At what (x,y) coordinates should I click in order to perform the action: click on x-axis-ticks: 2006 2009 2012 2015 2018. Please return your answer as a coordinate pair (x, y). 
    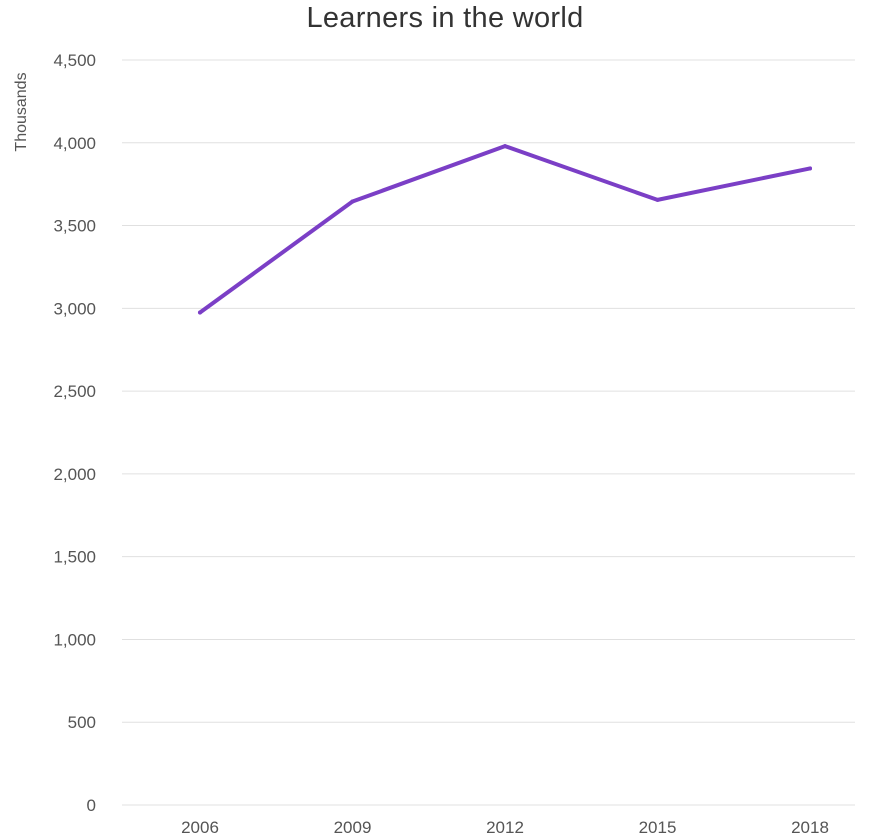
    Looking at the image, I should click on (505, 826).